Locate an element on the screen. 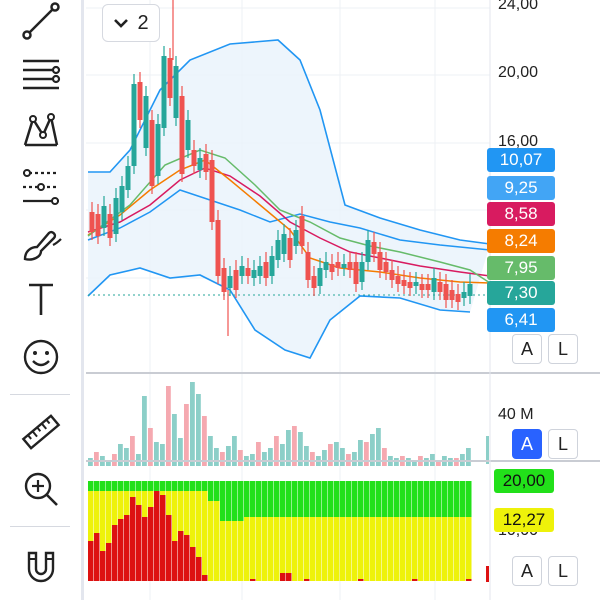 The height and width of the screenshot is (600, 600). pattern-icon is located at coordinates (41, 129).